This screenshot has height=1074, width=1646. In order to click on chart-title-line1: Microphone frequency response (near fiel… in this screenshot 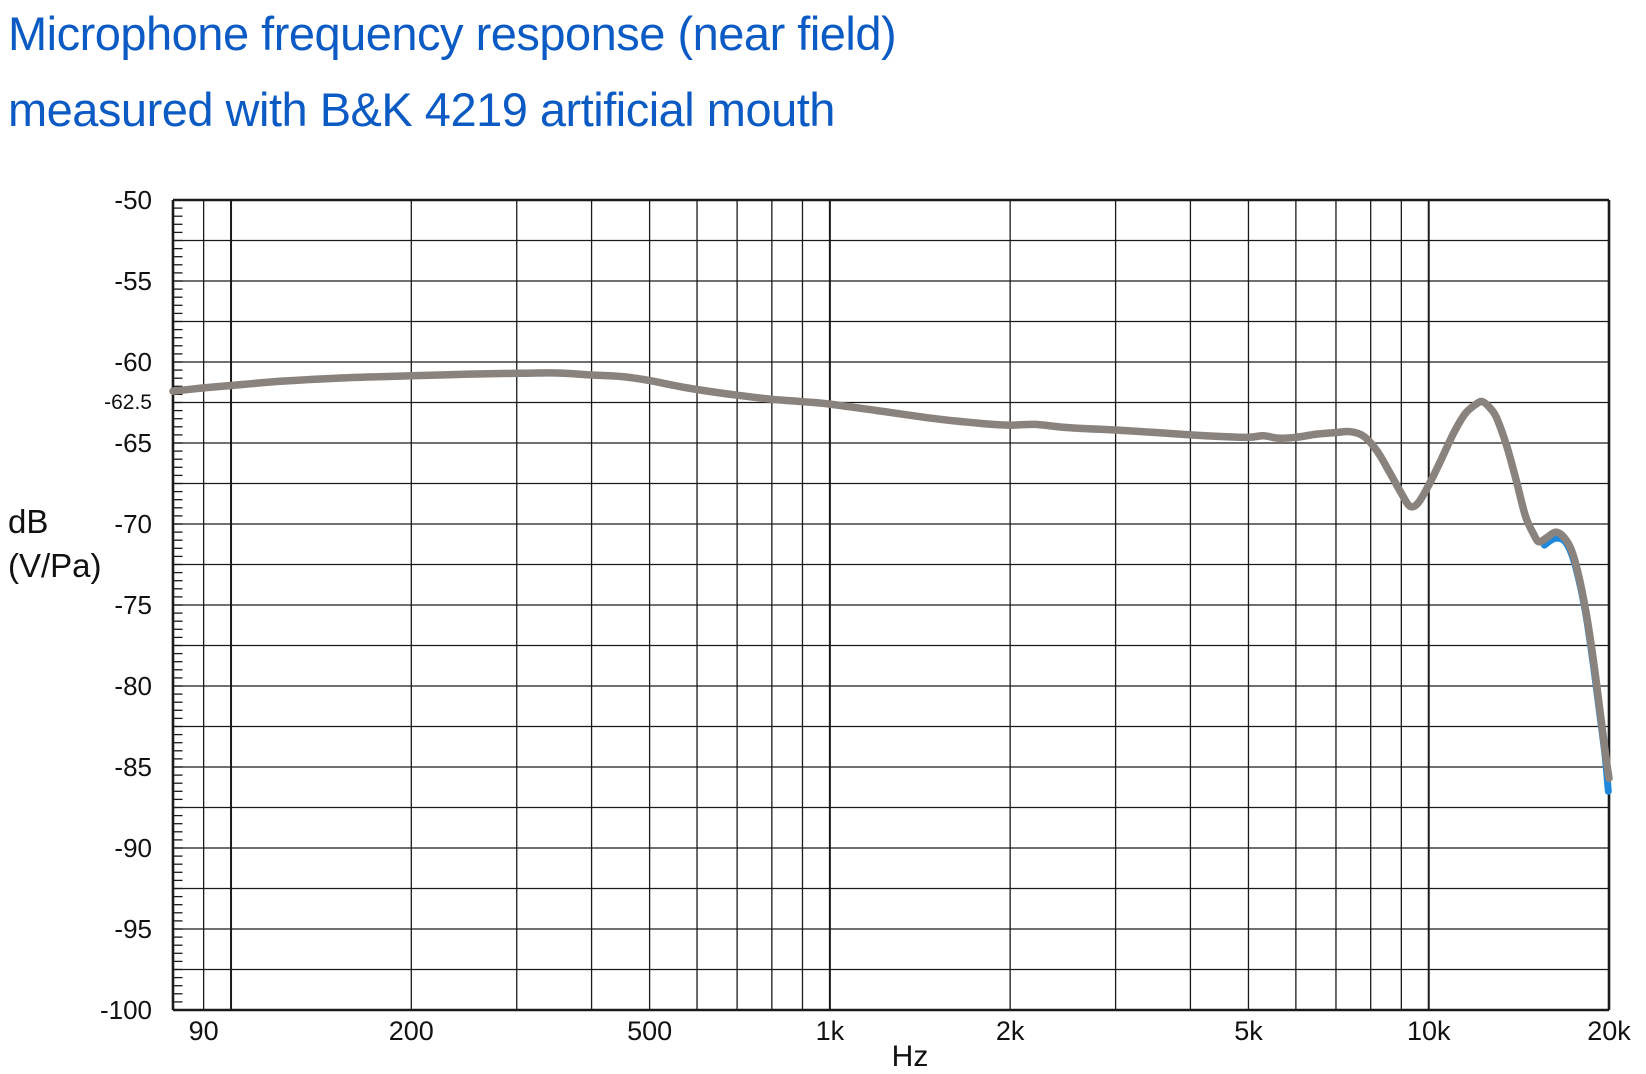, I will do `click(452, 33)`.